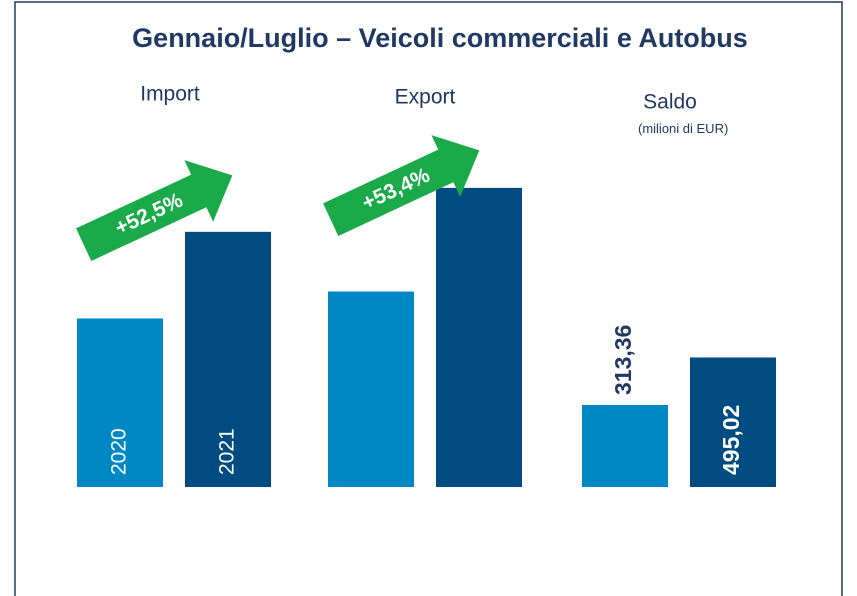  What do you see at coordinates (119, 451) in the screenshot?
I see `series-label: 2020` at bounding box center [119, 451].